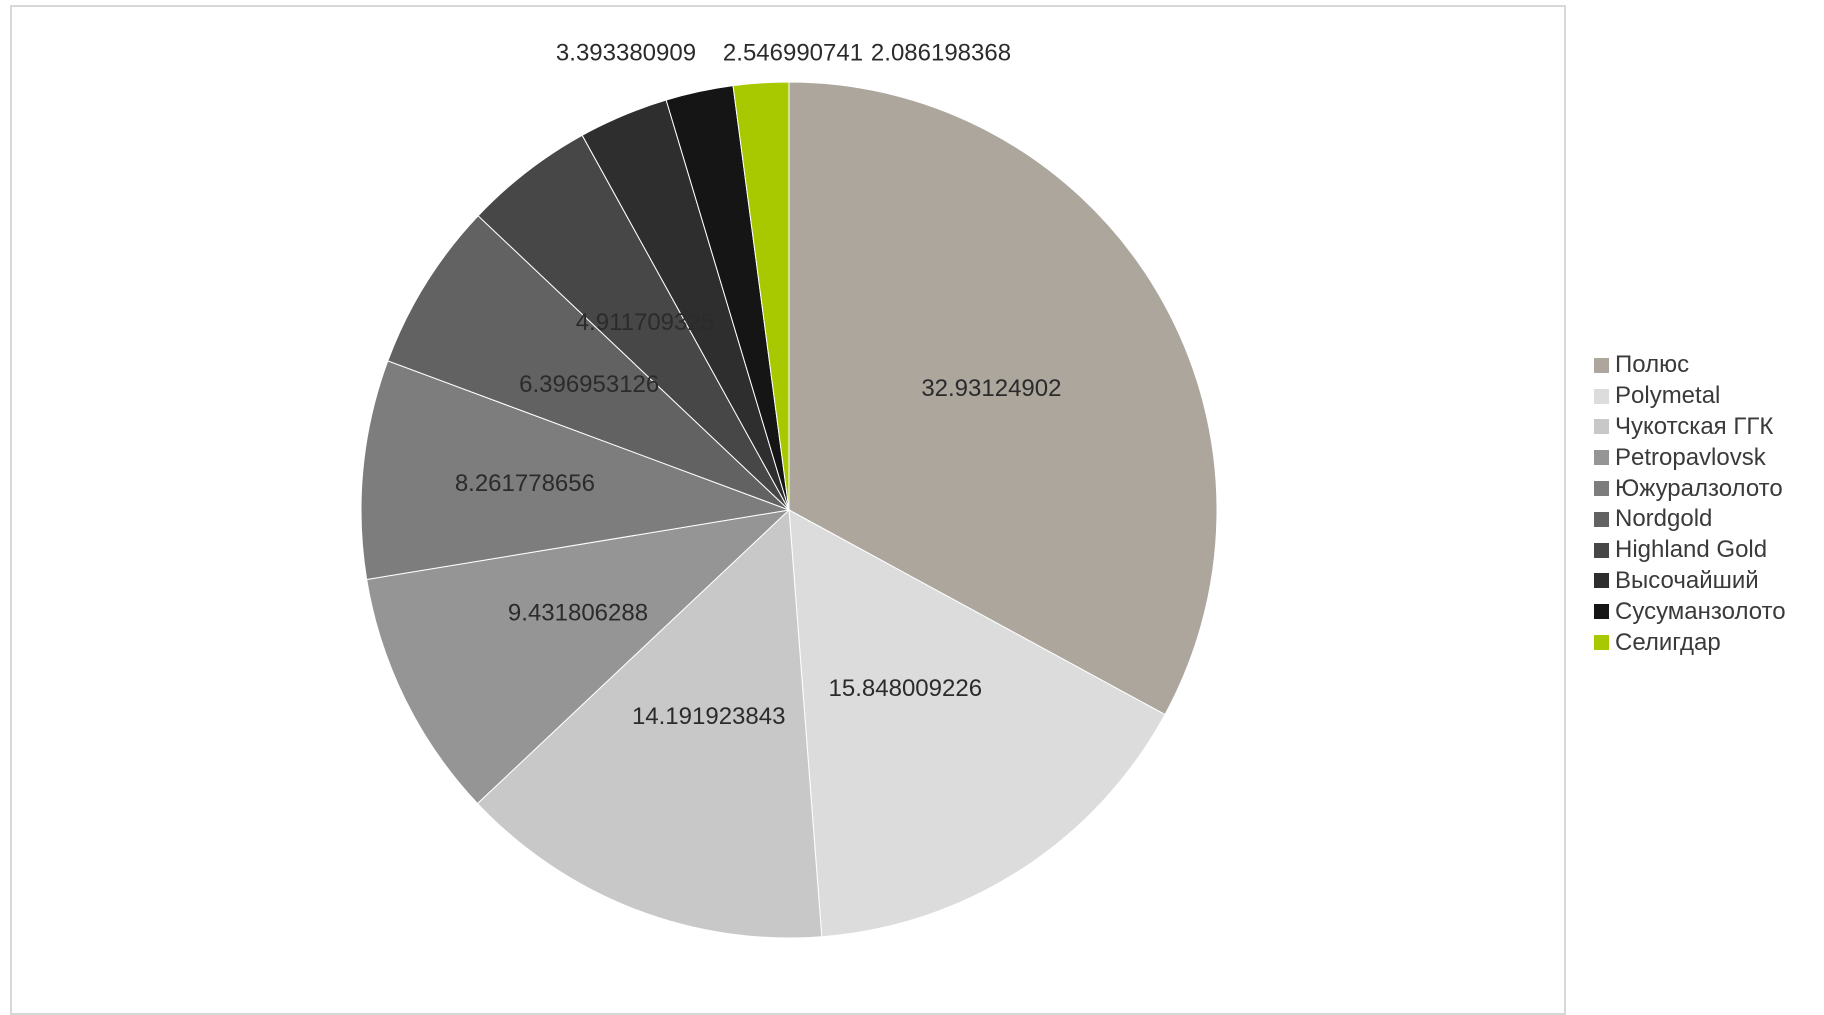  Describe the element at coordinates (991, 388) in the screenshot. I see `data-label-1: 32.93124902` at that location.